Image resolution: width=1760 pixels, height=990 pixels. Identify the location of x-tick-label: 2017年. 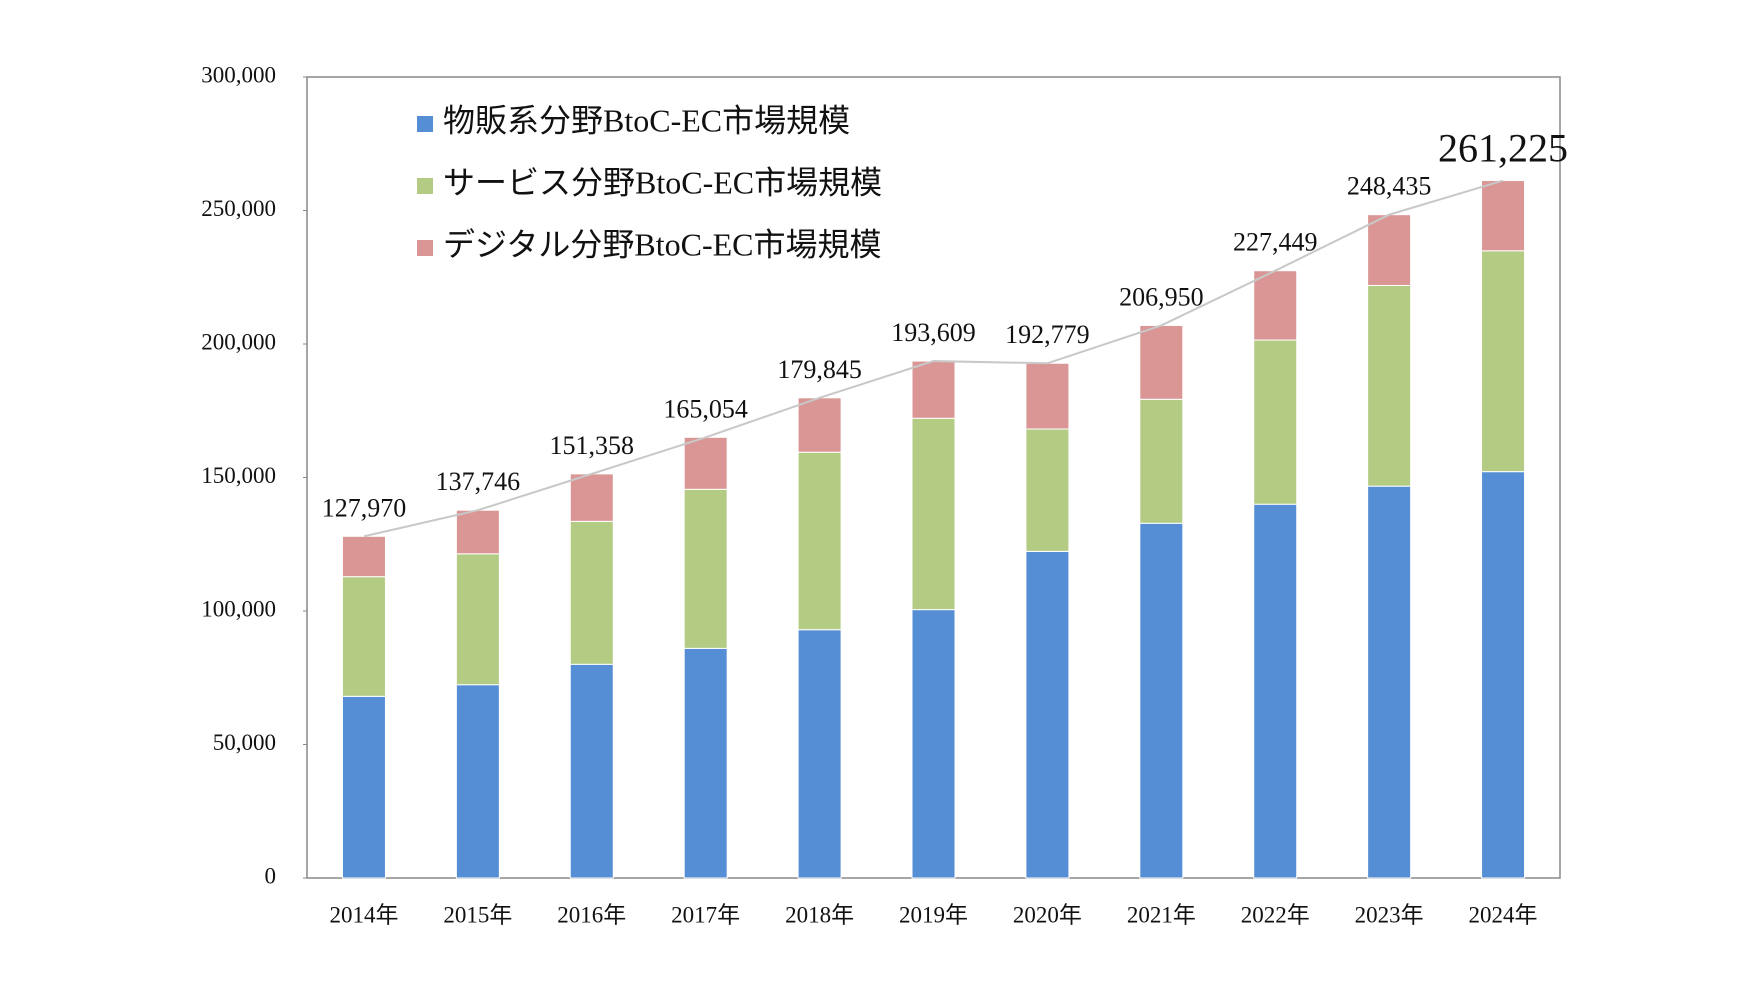
(705, 914).